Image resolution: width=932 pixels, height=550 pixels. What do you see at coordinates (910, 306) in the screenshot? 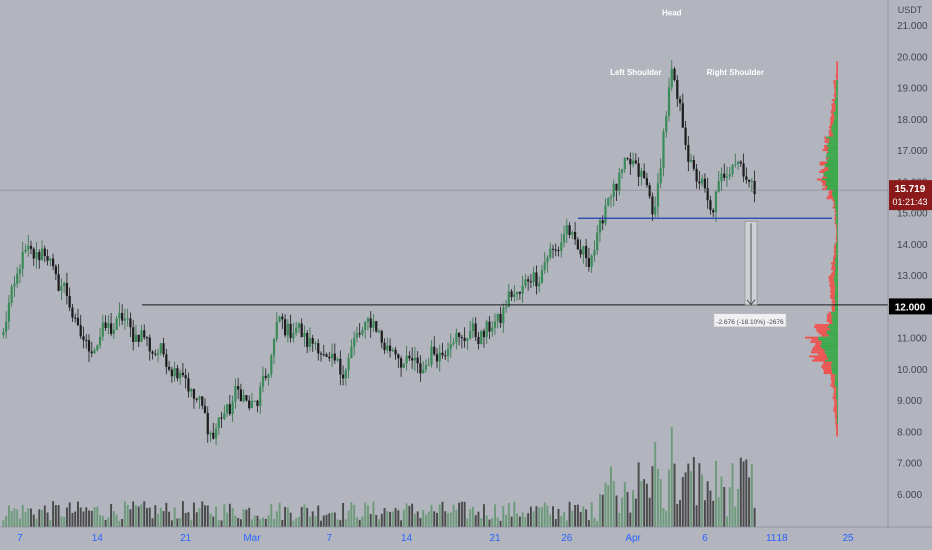
I see `level-price-label-box` at bounding box center [910, 306].